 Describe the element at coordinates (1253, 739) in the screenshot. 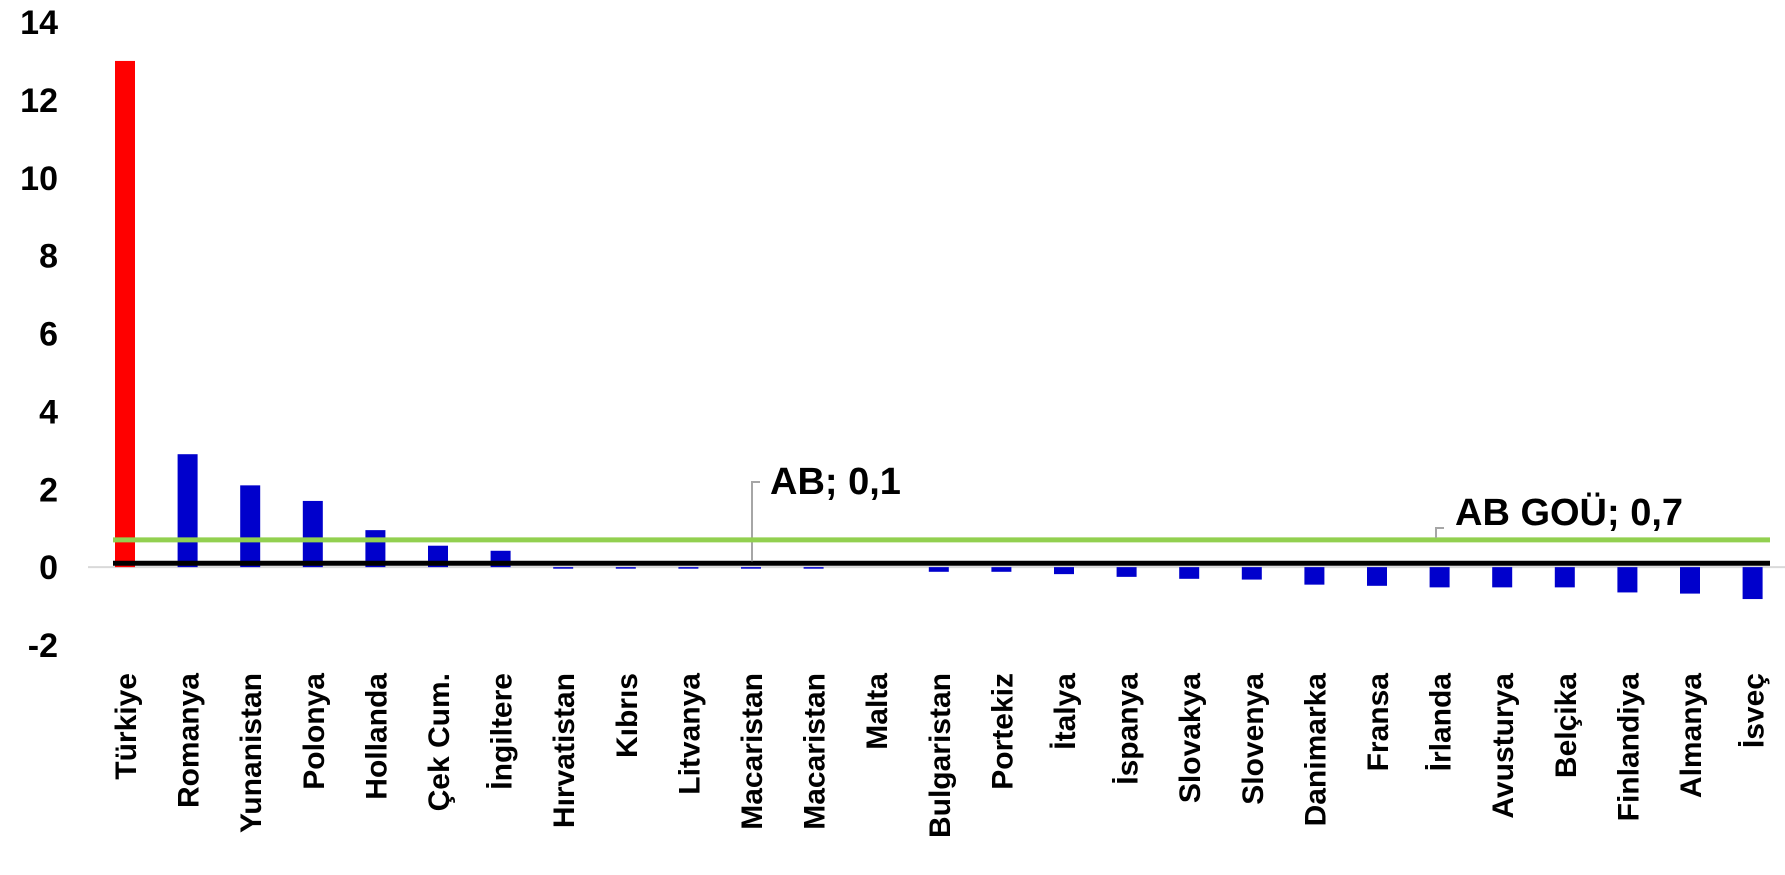

I see `category-label: Slovenya` at that location.